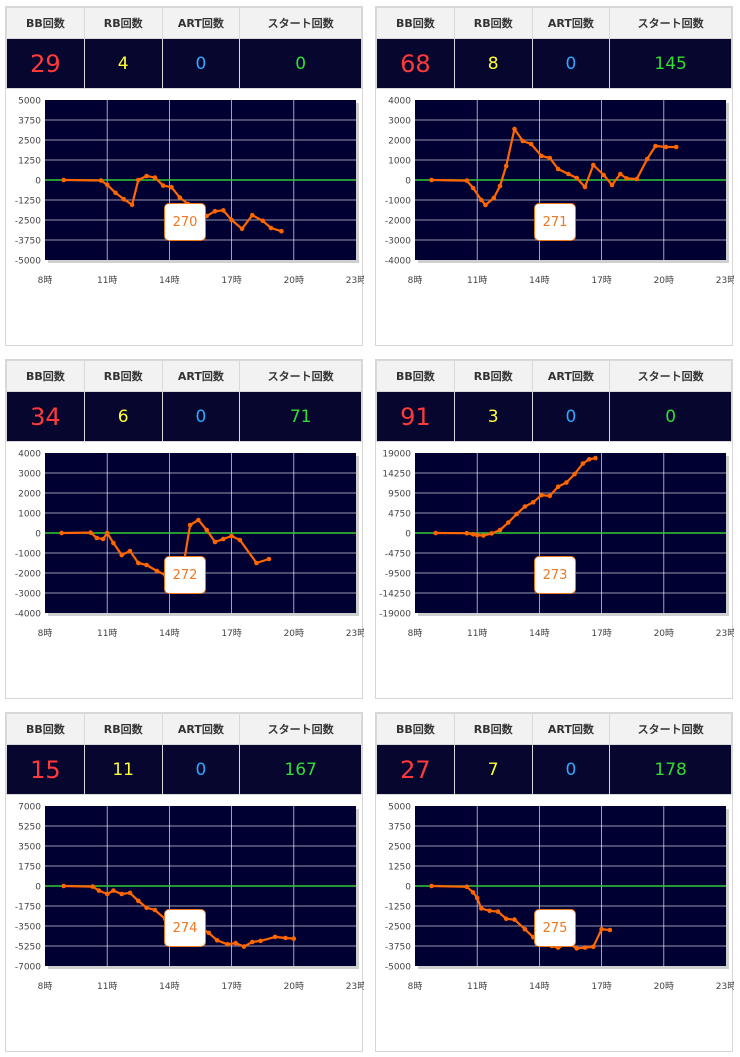  Describe the element at coordinates (45, 416) in the screenshot. I see `bb-count: 34` at that location.